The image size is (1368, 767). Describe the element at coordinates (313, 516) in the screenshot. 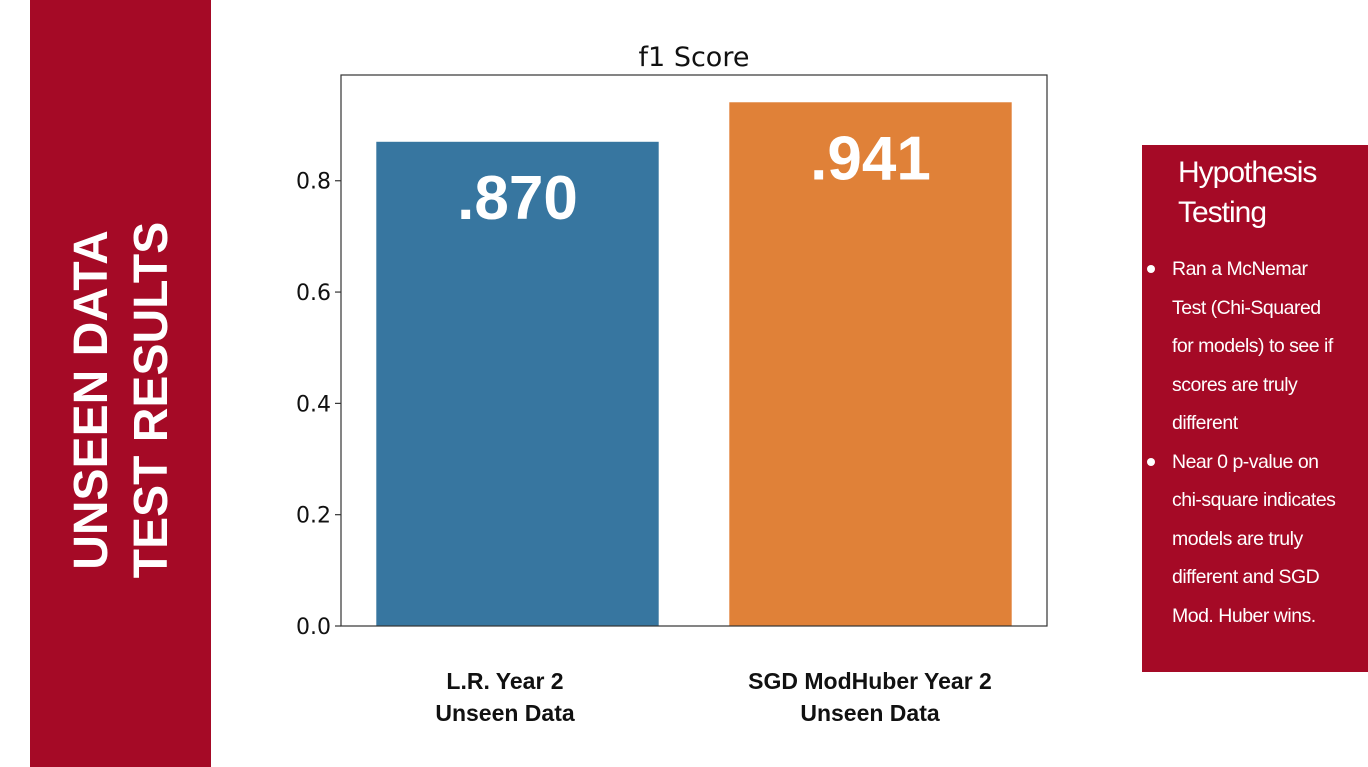

I see `y-tick-label: 0.2` at that location.